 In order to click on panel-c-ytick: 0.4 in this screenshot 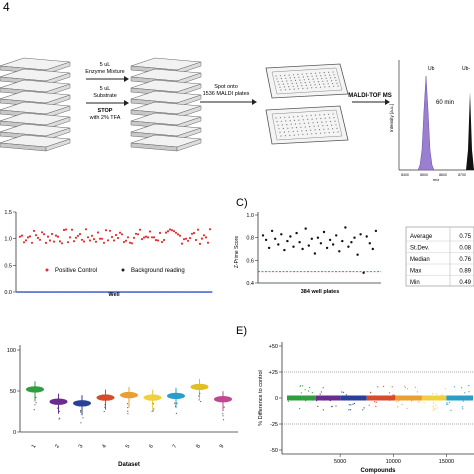, I will do `click(250, 284)`.